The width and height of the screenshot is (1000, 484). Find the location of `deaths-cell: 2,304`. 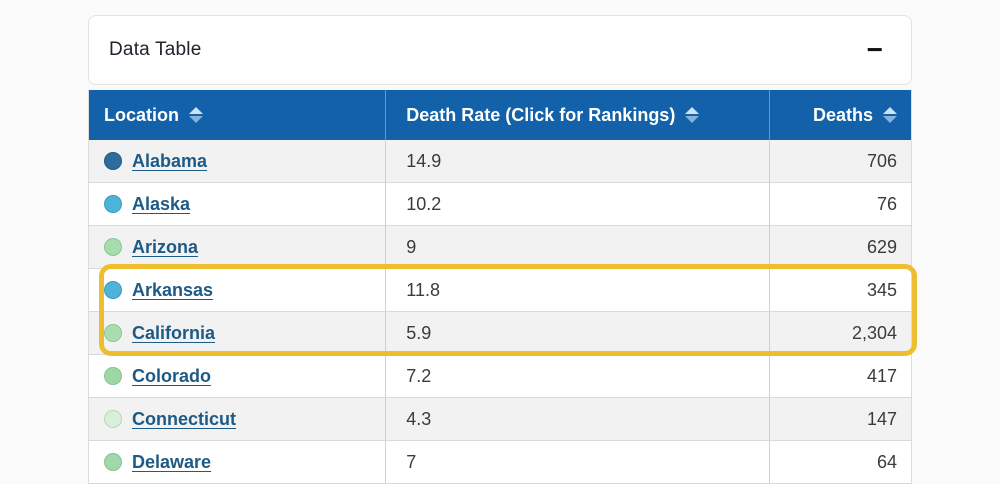

deaths-cell: 2,304 is located at coordinates (840, 333).